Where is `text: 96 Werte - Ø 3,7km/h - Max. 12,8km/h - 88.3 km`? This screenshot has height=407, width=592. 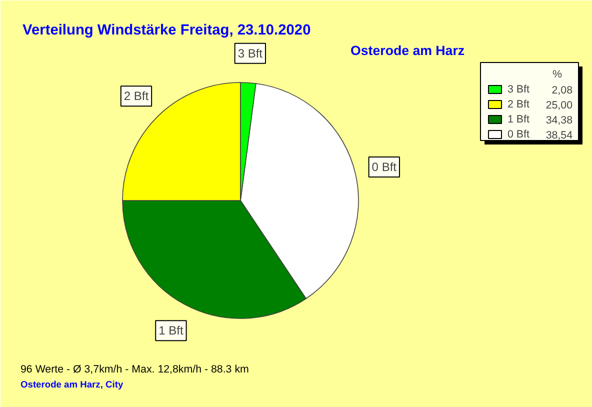 text: 96 Werte - Ø 3,7km/h - Max. 12,8km/h - 88.3 km is located at coordinates (135, 370).